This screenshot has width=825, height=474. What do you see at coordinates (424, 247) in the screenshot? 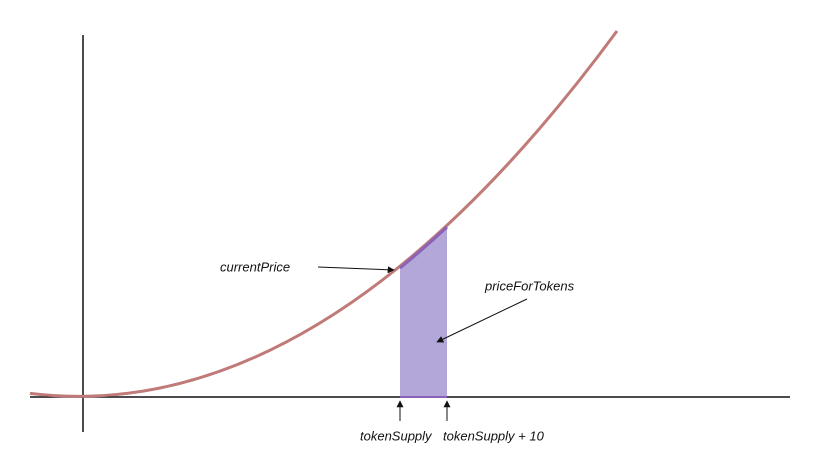
I see `curve-segment` at bounding box center [424, 247].